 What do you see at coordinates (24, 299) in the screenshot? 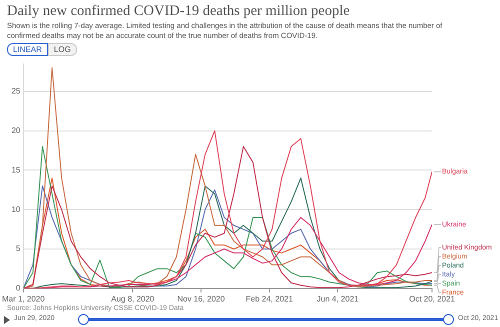
I see `x-tick-label: Mar 1, 2020` at bounding box center [24, 299].